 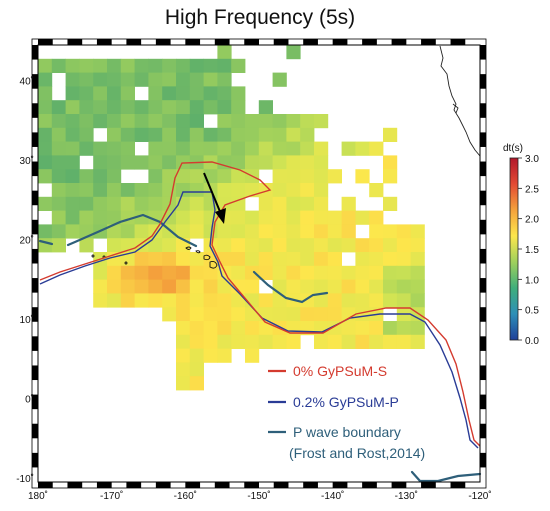 I want to click on latitude-tick-label: 20˚, so click(x=27, y=241).